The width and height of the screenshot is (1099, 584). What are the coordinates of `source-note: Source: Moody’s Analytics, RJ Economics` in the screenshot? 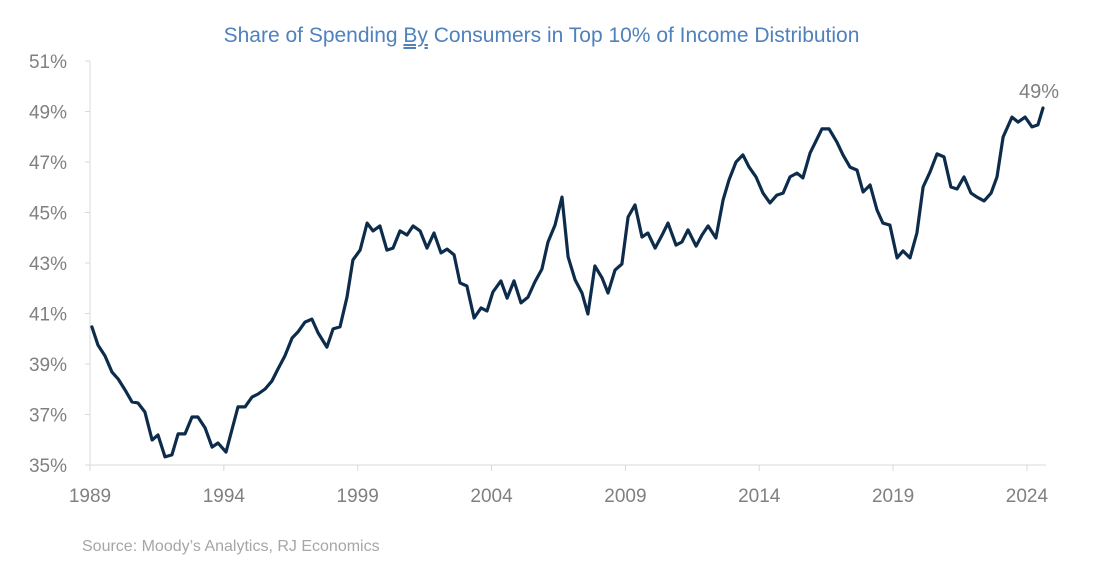 It's located at (231, 546).